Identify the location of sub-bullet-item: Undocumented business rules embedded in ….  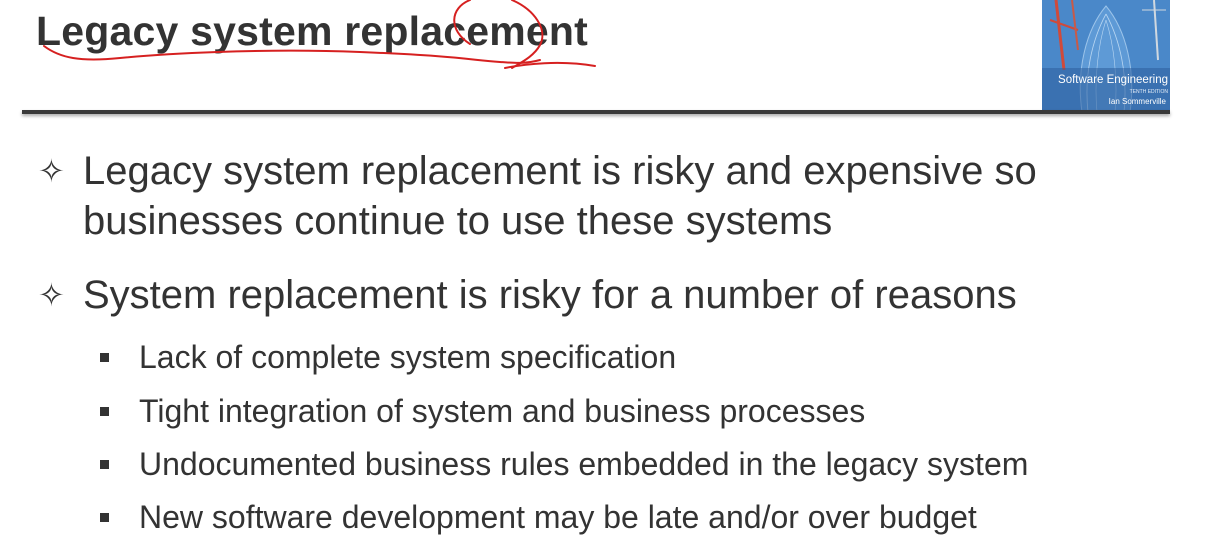
(640, 464).